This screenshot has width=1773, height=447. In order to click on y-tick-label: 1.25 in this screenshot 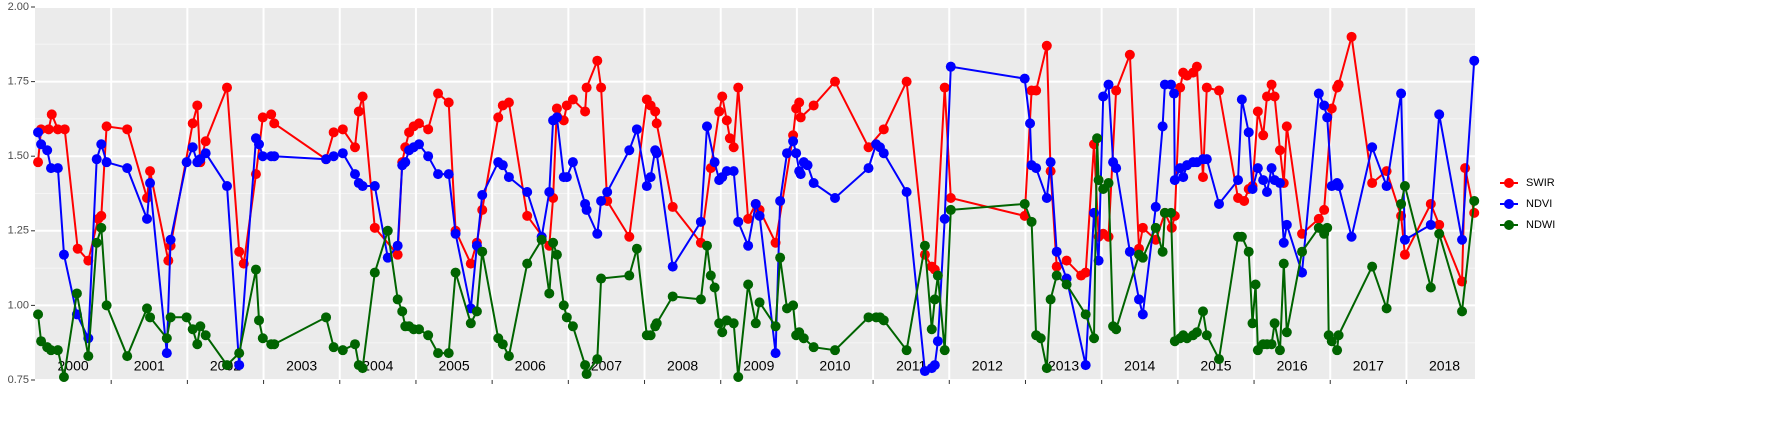, I will do `click(18, 231)`.